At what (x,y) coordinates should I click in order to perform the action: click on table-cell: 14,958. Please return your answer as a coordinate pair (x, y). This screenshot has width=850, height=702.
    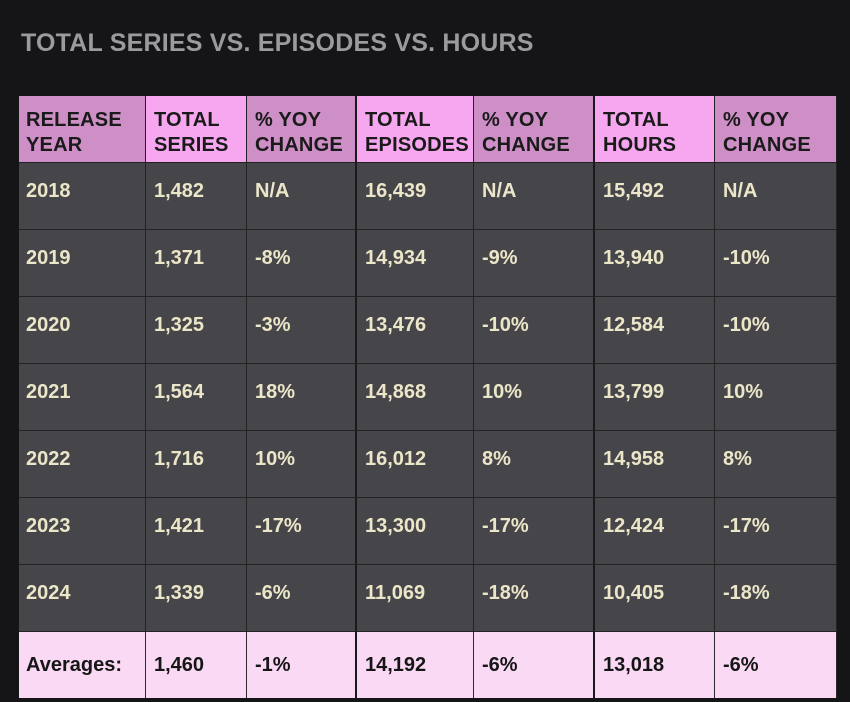
    Looking at the image, I should click on (655, 464).